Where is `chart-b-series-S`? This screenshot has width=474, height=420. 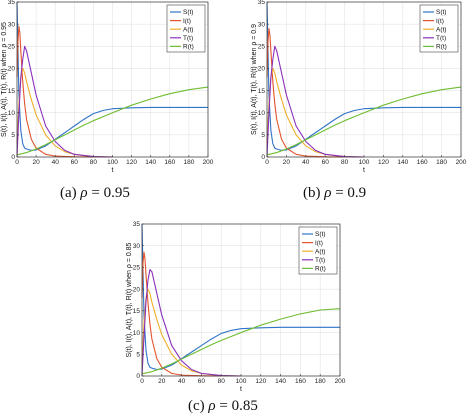 chart-b-series-S is located at coordinates (363, 76).